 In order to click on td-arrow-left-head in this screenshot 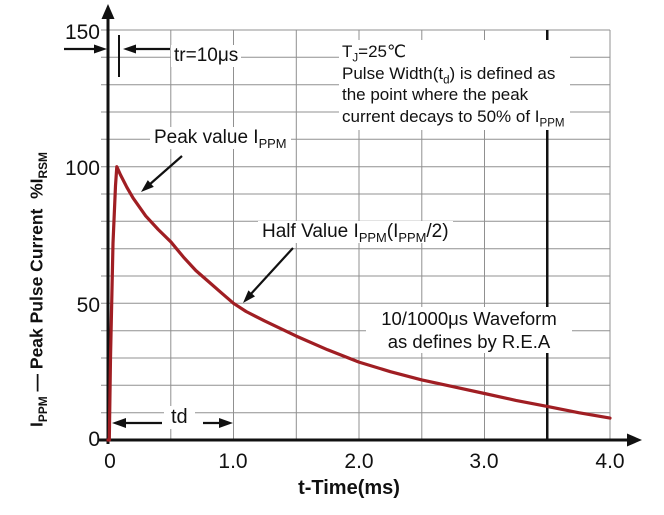, I will do `click(119, 423)`.